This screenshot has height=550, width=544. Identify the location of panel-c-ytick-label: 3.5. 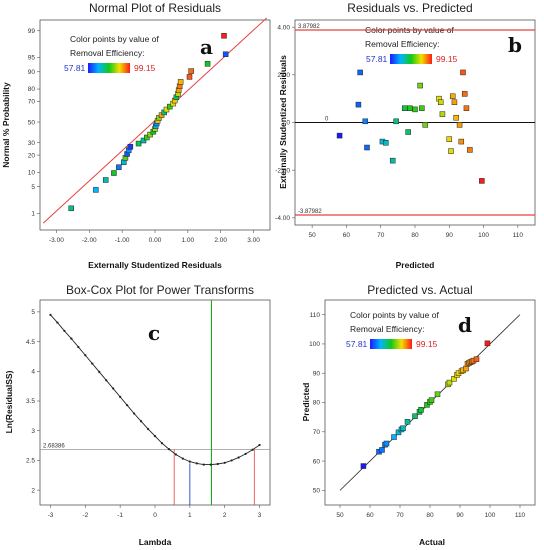
(30, 401).